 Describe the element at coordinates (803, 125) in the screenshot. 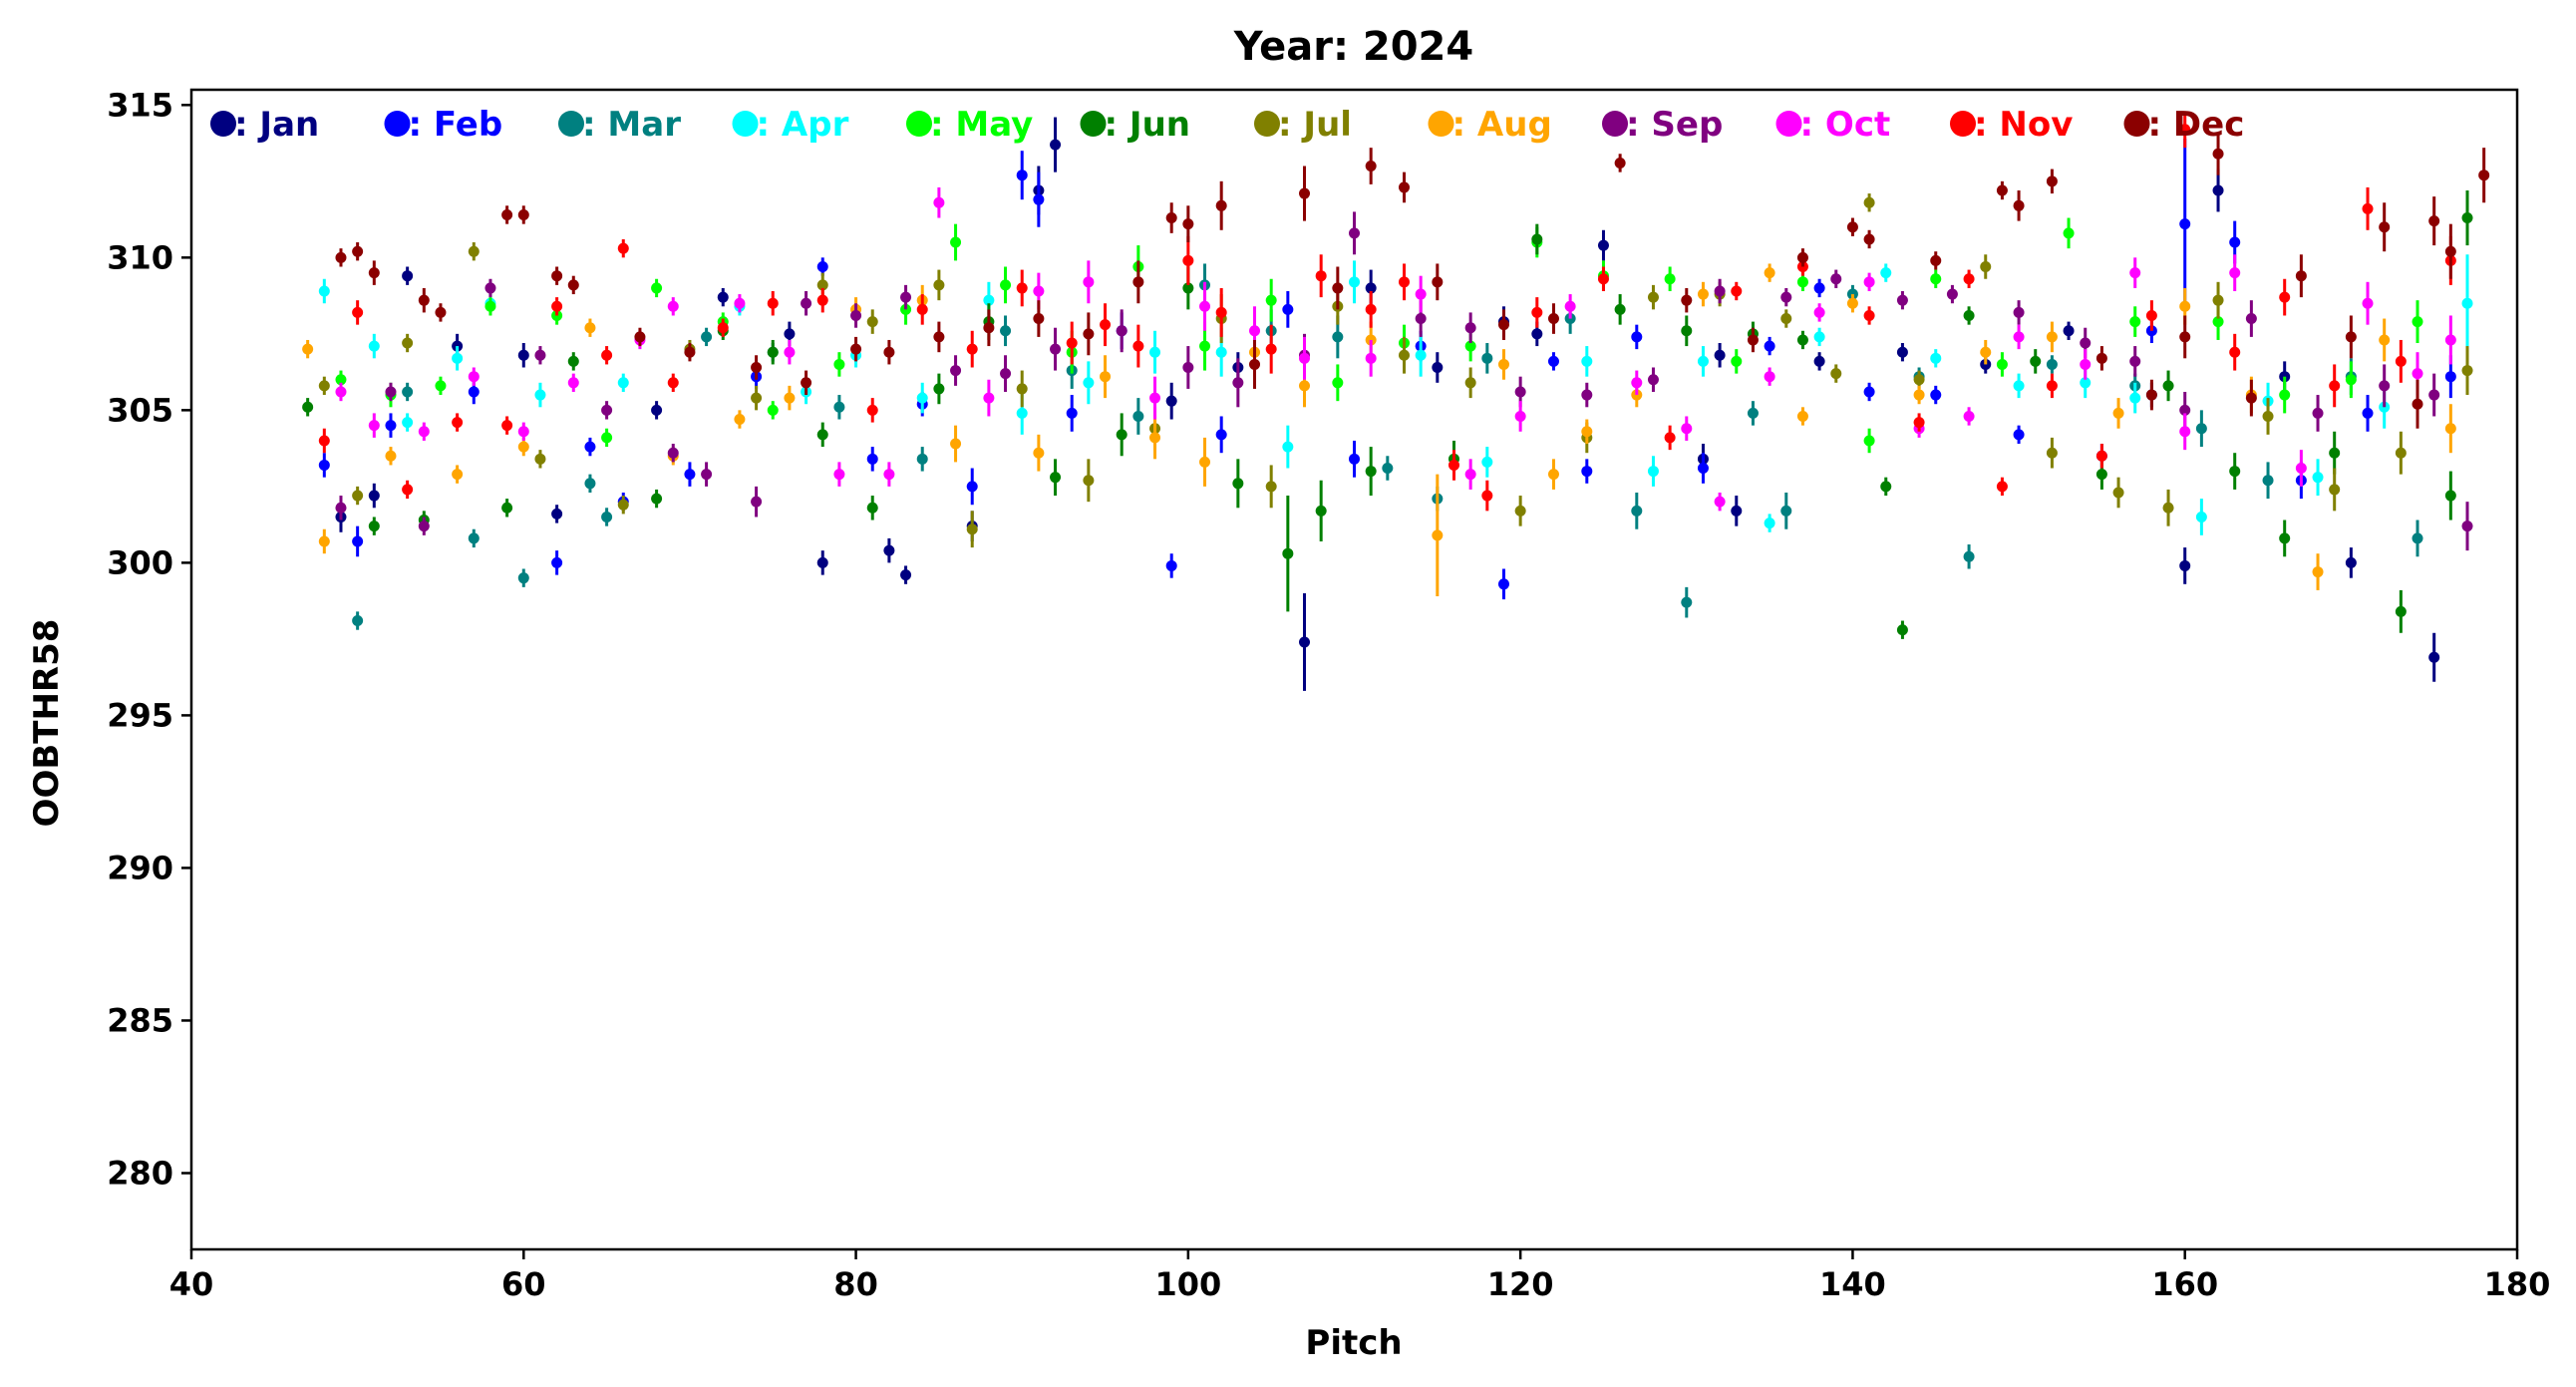

I see `legend-label: : Apr` at that location.